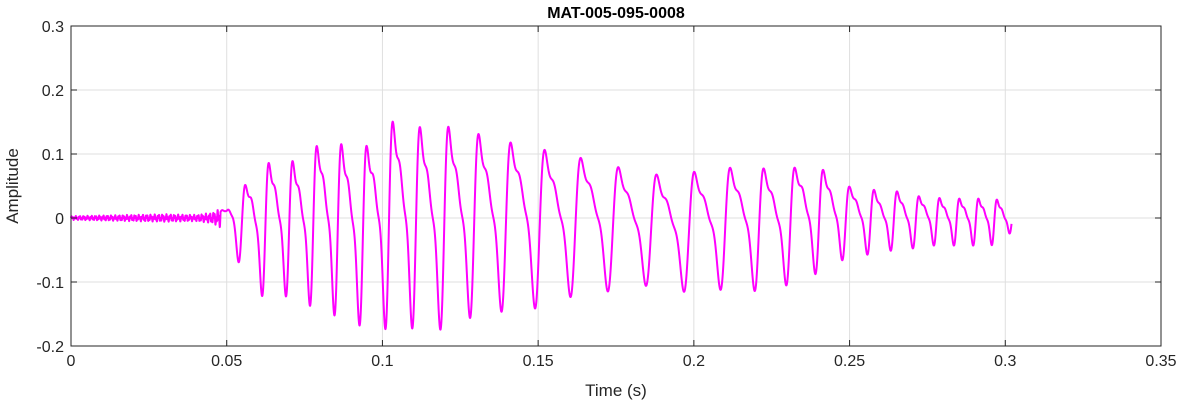  Describe the element at coordinates (50, 347) in the screenshot. I see `y-tick-label: -0.2` at that location.